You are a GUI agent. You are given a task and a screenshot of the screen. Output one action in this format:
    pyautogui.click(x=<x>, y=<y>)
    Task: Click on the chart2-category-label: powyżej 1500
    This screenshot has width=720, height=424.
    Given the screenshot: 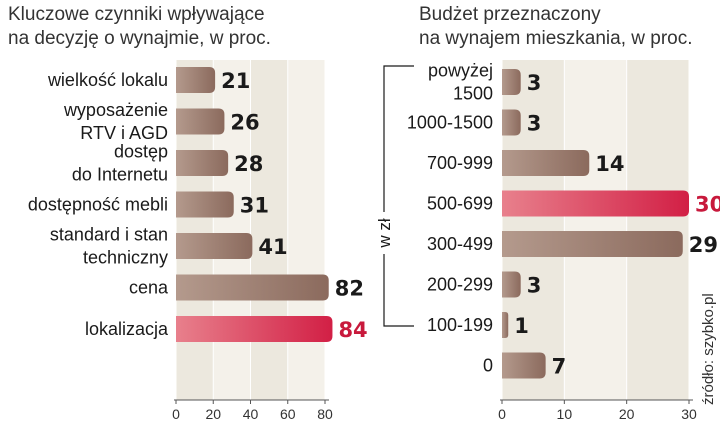 What is the action you would take?
    pyautogui.click(x=460, y=82)
    